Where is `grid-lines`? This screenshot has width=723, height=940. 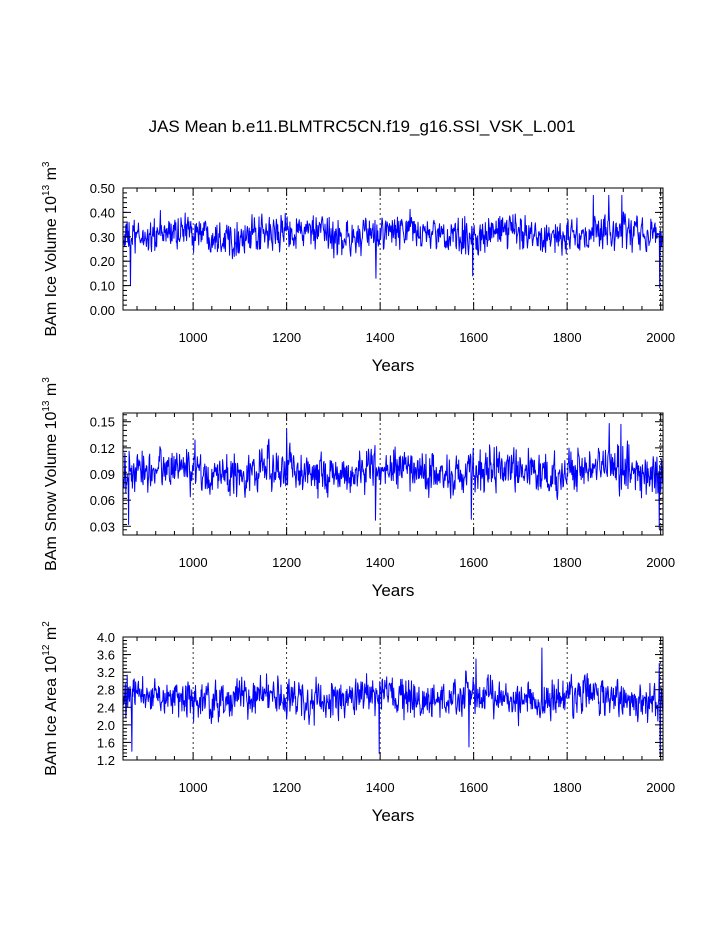
grid-lines is located at coordinates (427, 249).